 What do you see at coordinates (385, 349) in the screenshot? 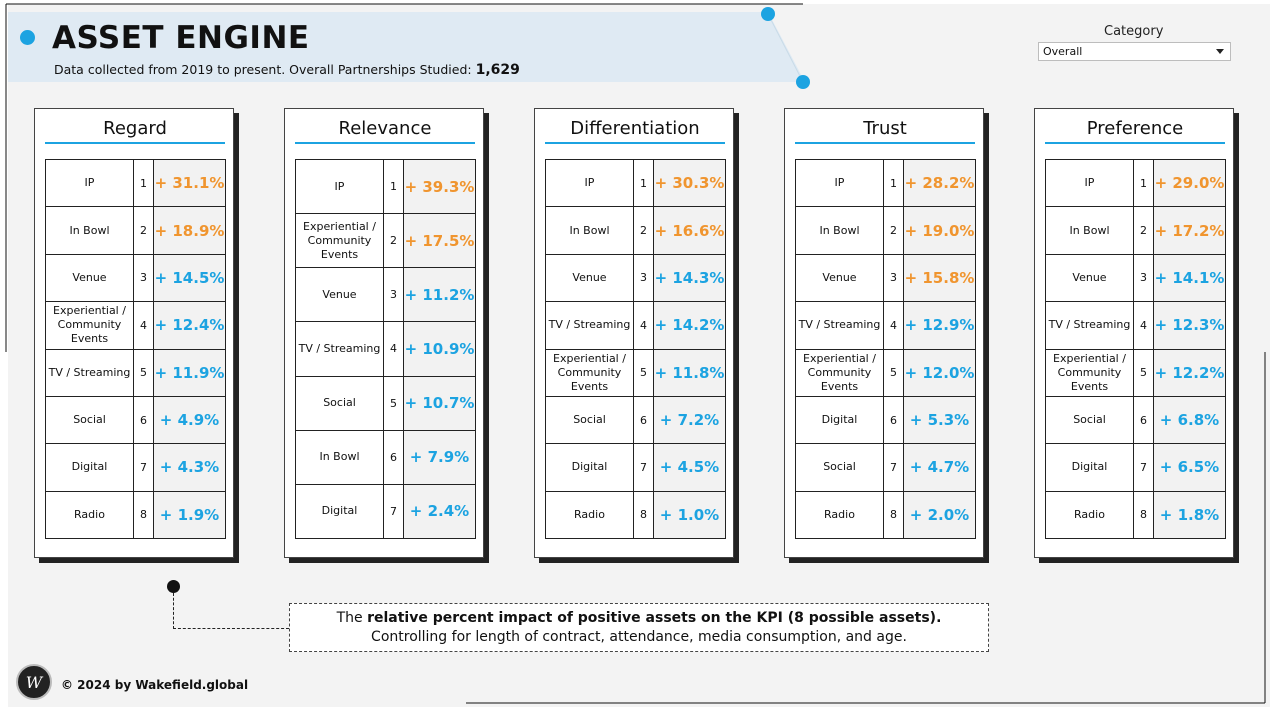
I see `table-row: TV / Streaming 4 + 10.9%` at bounding box center [385, 349].